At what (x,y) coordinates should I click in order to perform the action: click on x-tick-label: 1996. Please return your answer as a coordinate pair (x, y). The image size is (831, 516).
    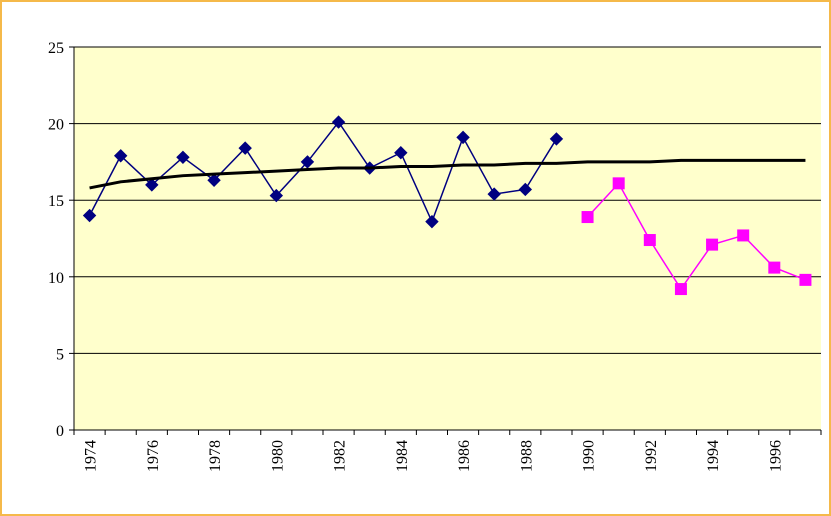
    Looking at the image, I should click on (775, 456).